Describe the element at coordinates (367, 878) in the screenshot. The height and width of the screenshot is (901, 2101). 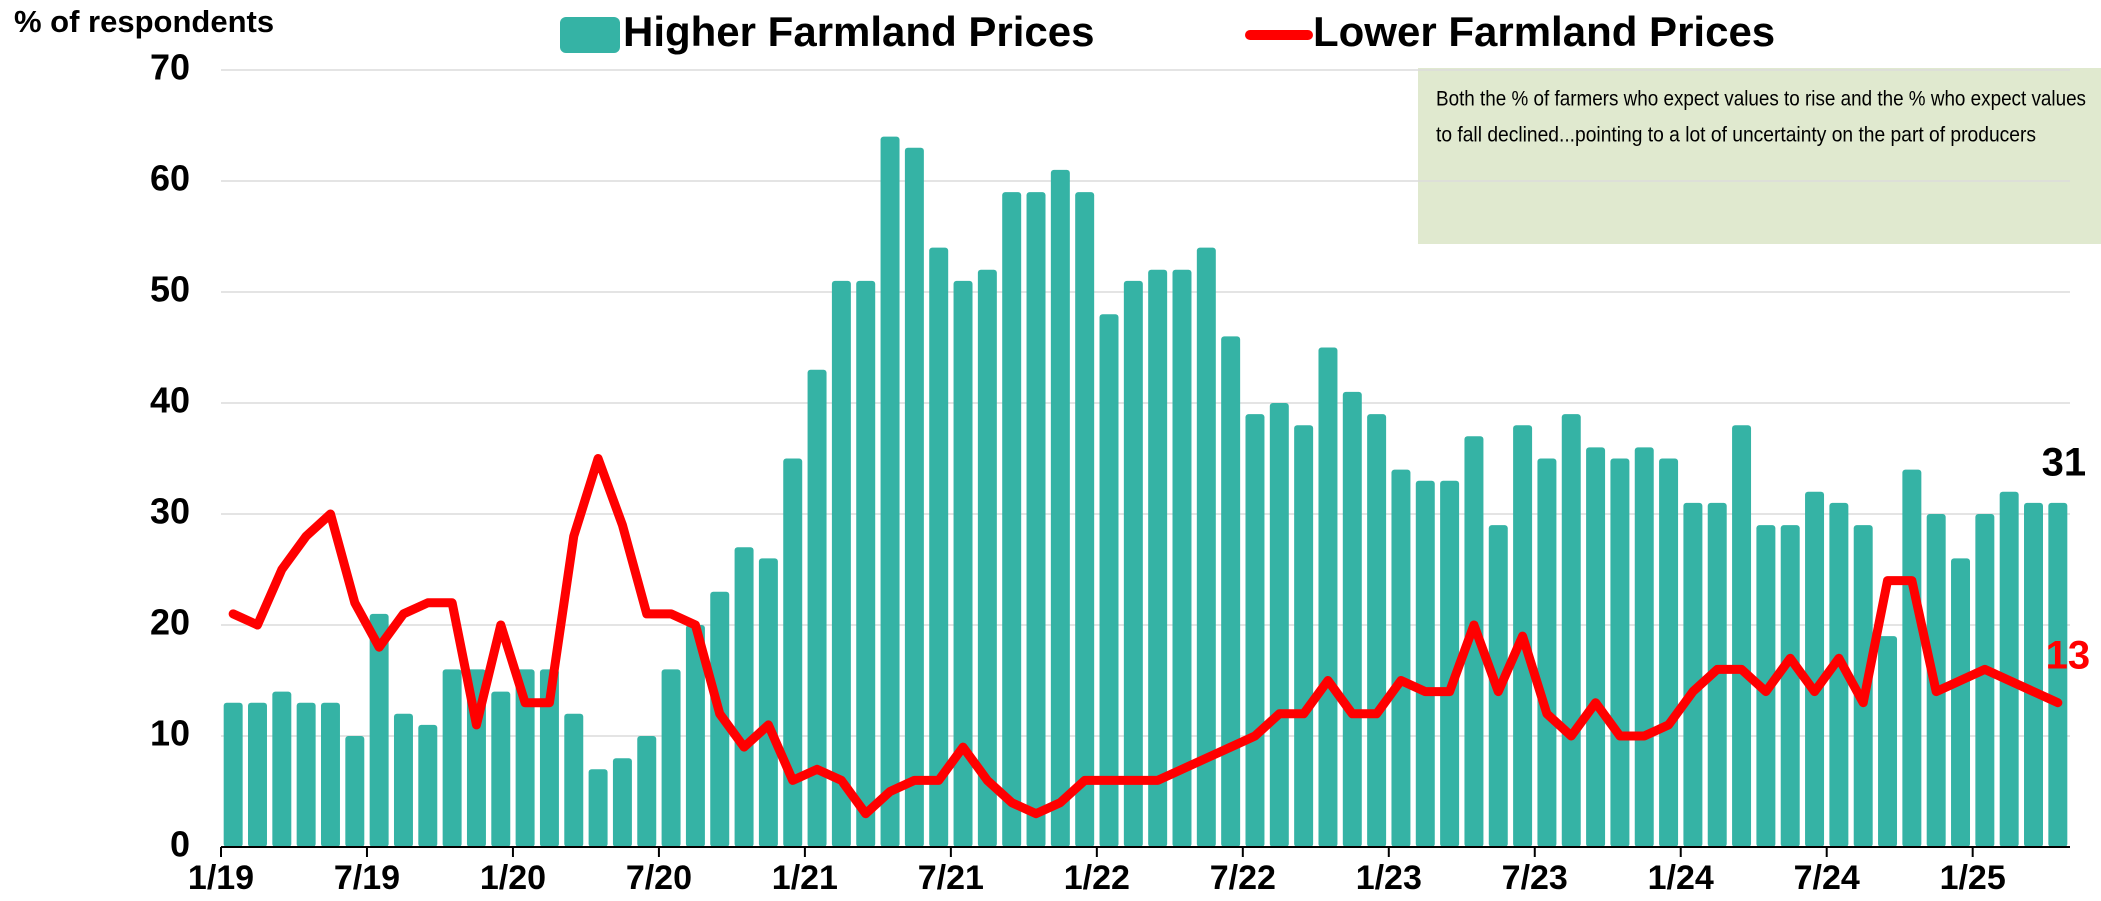
I see `x-tick-label: 7/19` at that location.